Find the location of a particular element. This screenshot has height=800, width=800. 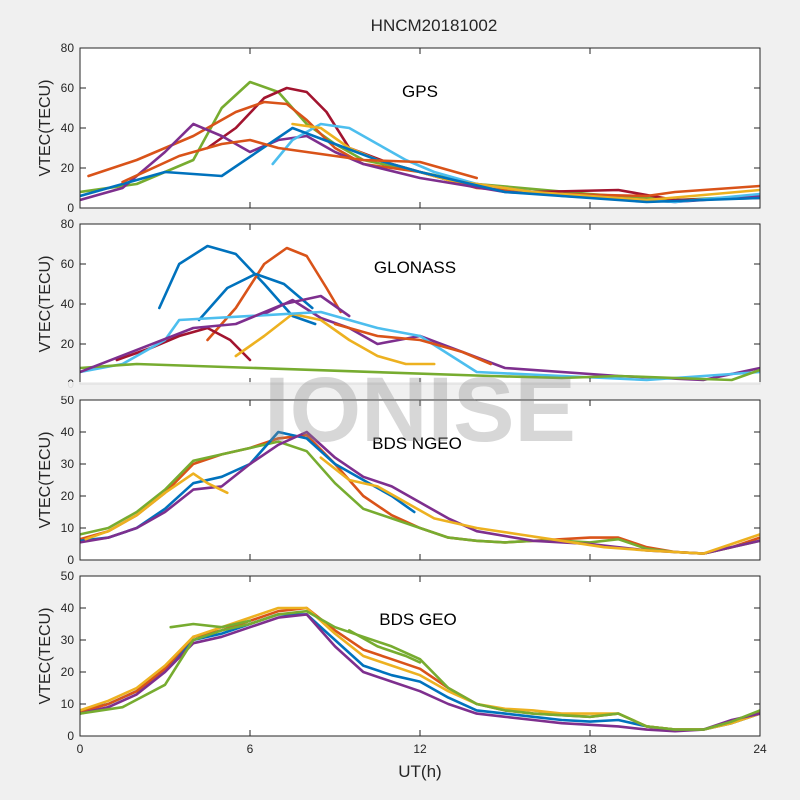

x-tick-label: 6 is located at coordinates (250, 749).